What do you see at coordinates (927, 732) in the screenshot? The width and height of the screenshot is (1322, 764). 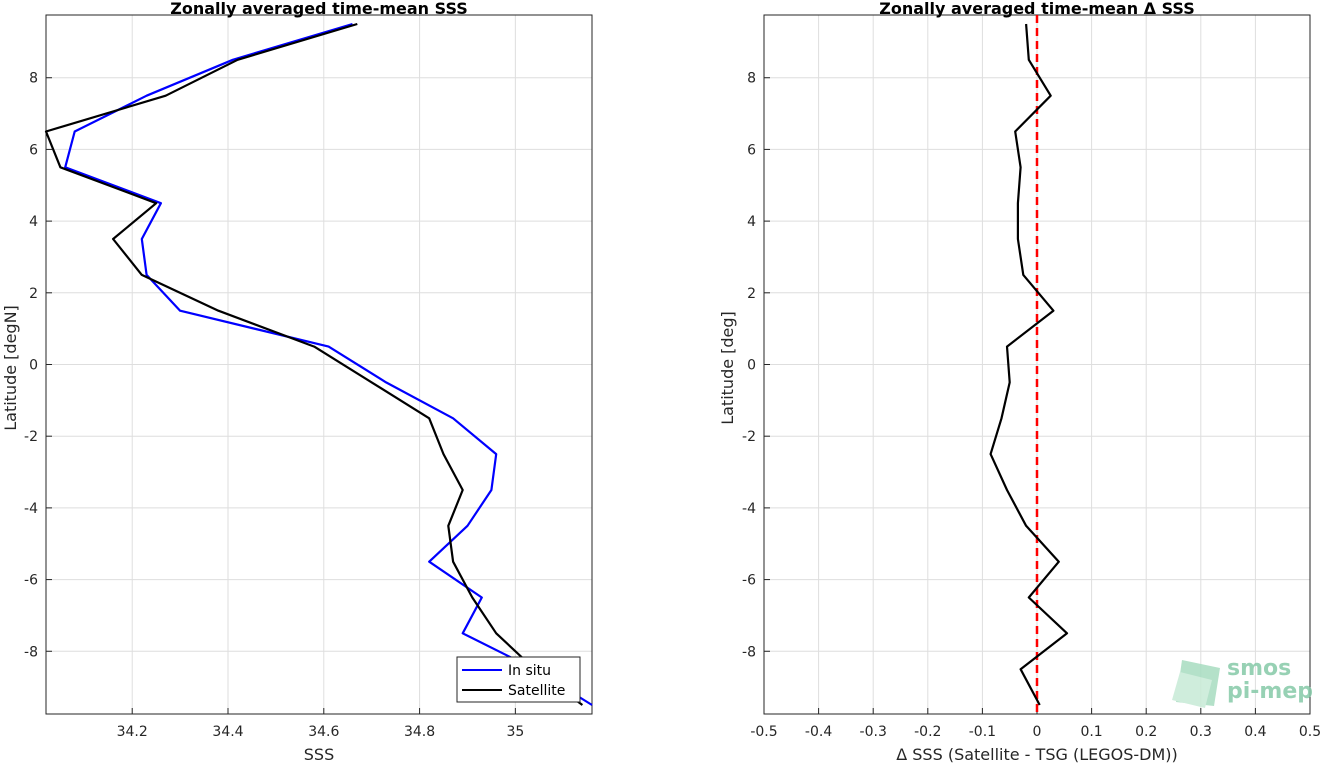 I see `delta-x-tick-label: -0.2` at bounding box center [927, 732].